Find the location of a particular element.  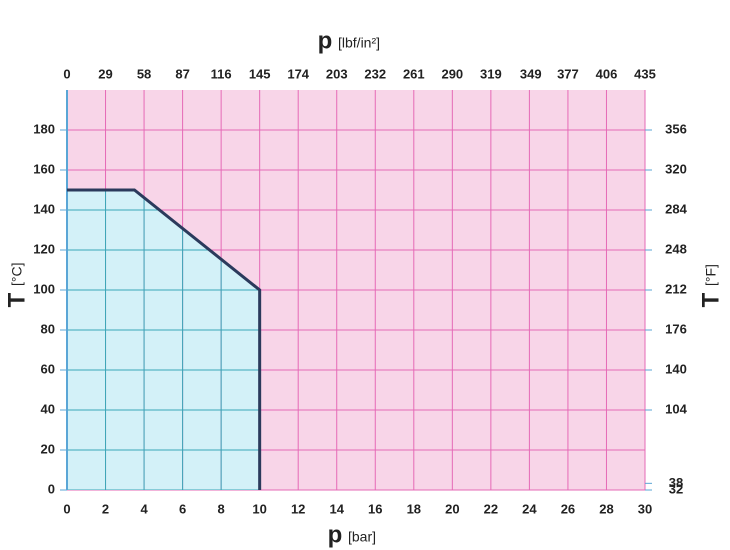

x2-tick-label: 116 is located at coordinates (221, 73).